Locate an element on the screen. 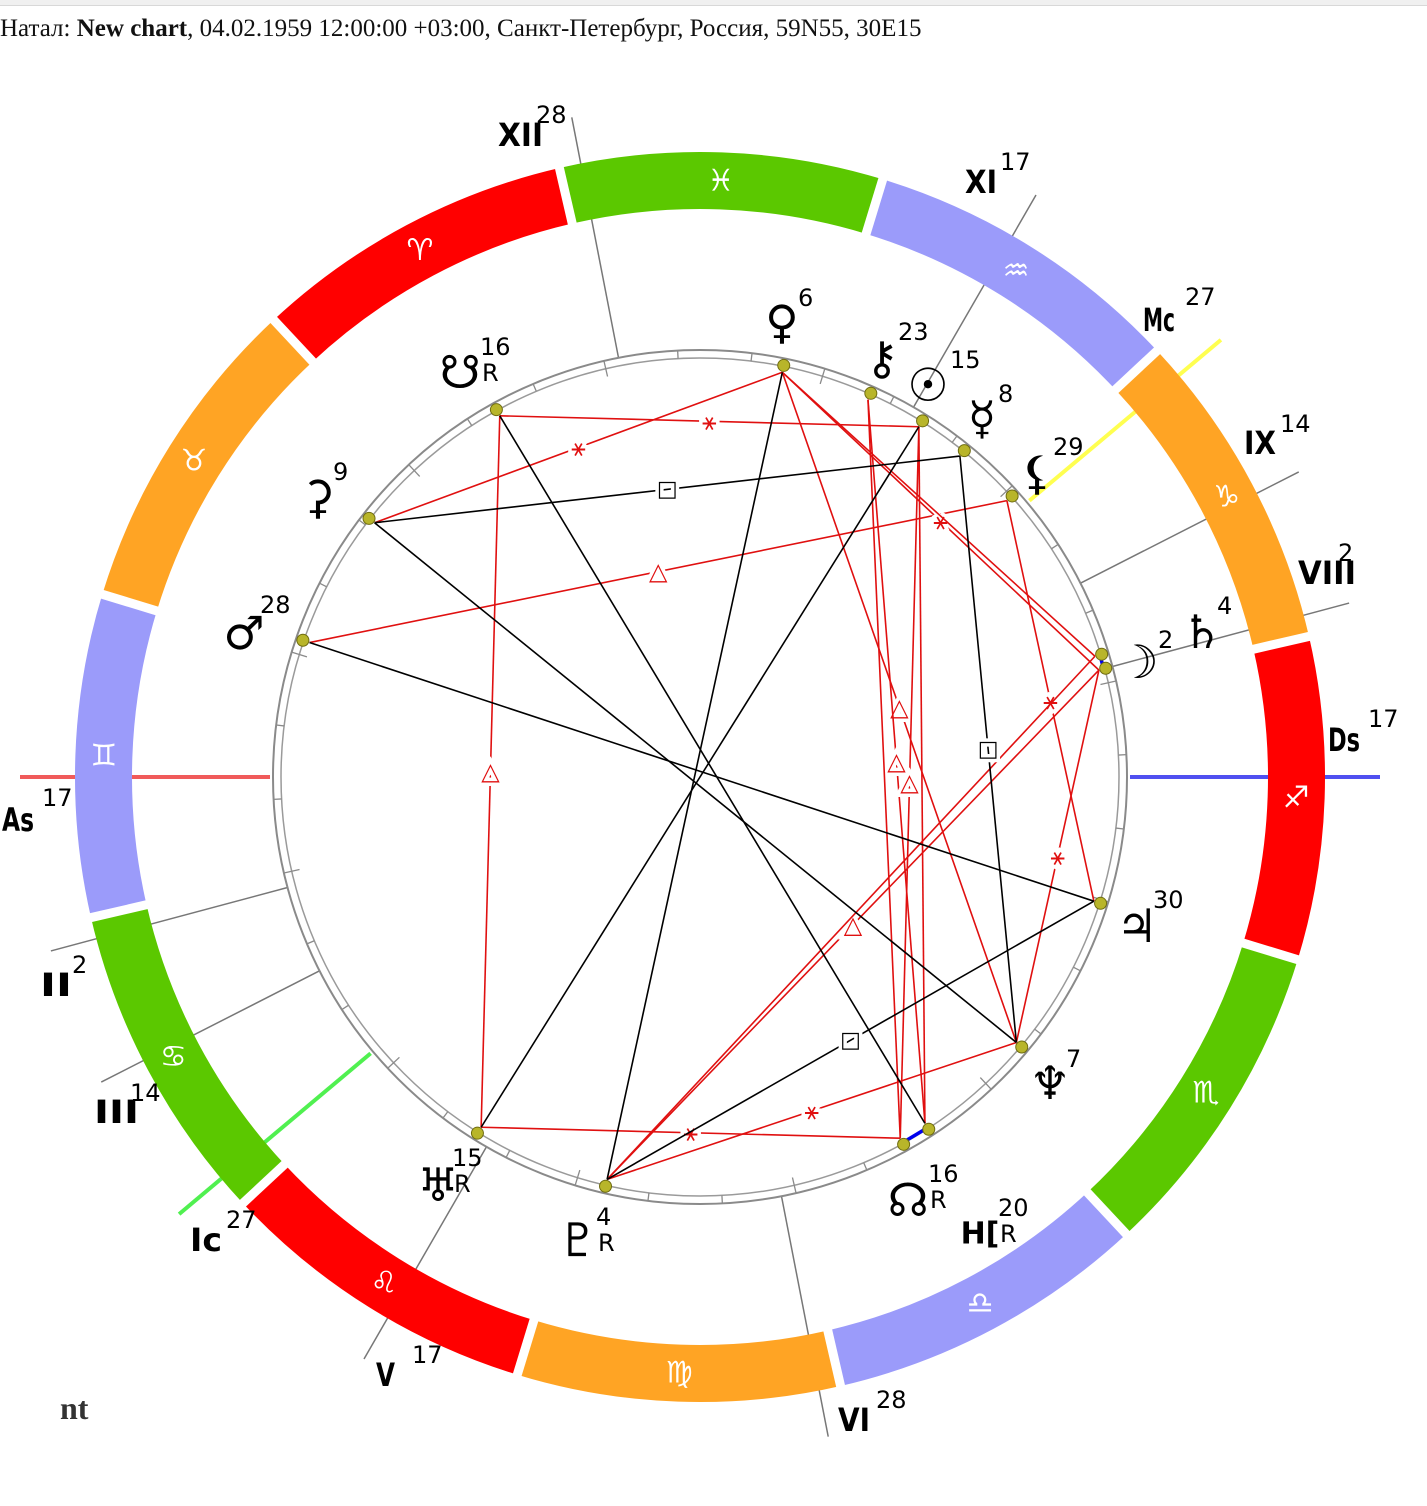 This screenshot has height=1506, width=1427. aspect-marker-square-icon: □ is located at coordinates (850, 1040).